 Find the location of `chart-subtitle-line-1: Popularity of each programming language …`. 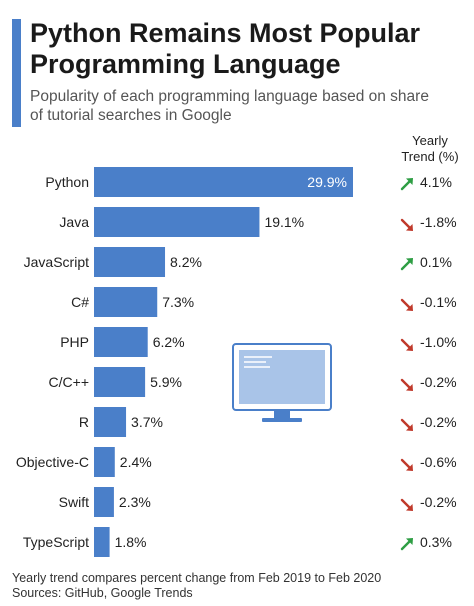

chart-subtitle-line-1: Popularity of each programming language … is located at coordinates (229, 96).